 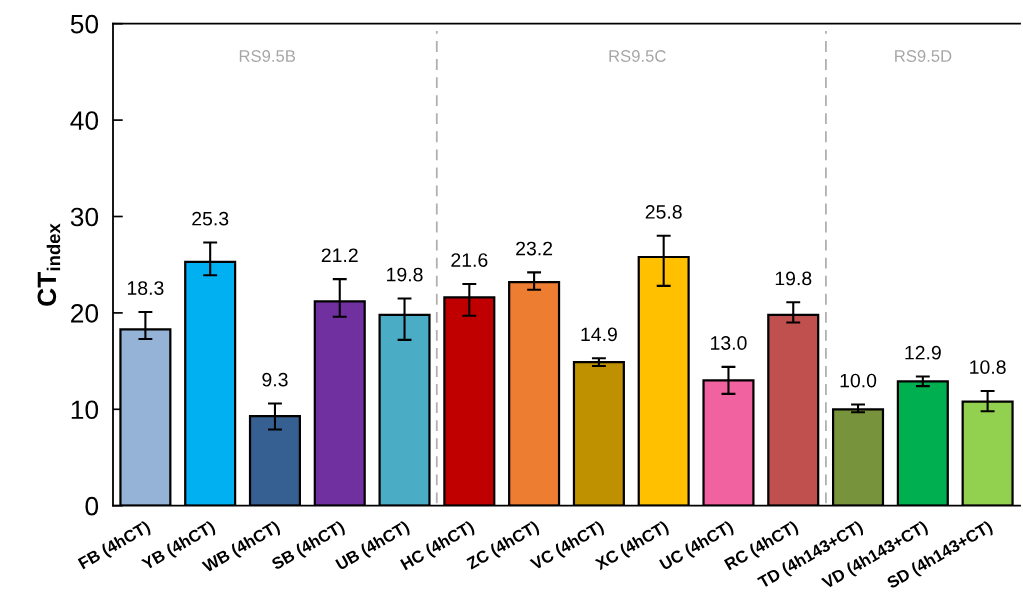 What do you see at coordinates (84, 24) in the screenshot?
I see `y-tick-label: 50` at bounding box center [84, 24].